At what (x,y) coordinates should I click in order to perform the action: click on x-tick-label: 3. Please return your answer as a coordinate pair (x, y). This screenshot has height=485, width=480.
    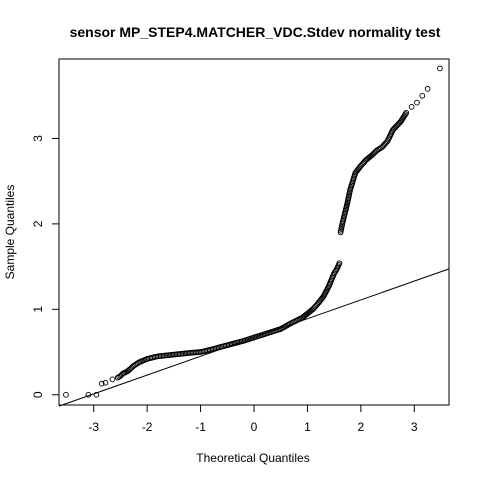
    Looking at the image, I should click on (414, 427).